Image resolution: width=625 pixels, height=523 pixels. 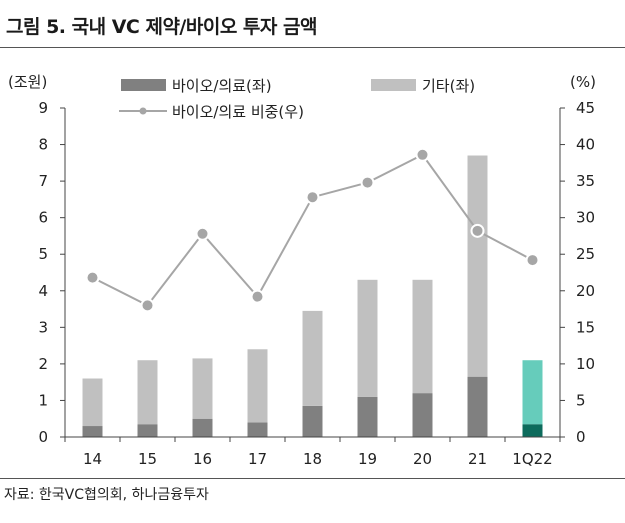 What do you see at coordinates (27, 82) in the screenshot?
I see `left-axis-unit: (조원)` at bounding box center [27, 82].